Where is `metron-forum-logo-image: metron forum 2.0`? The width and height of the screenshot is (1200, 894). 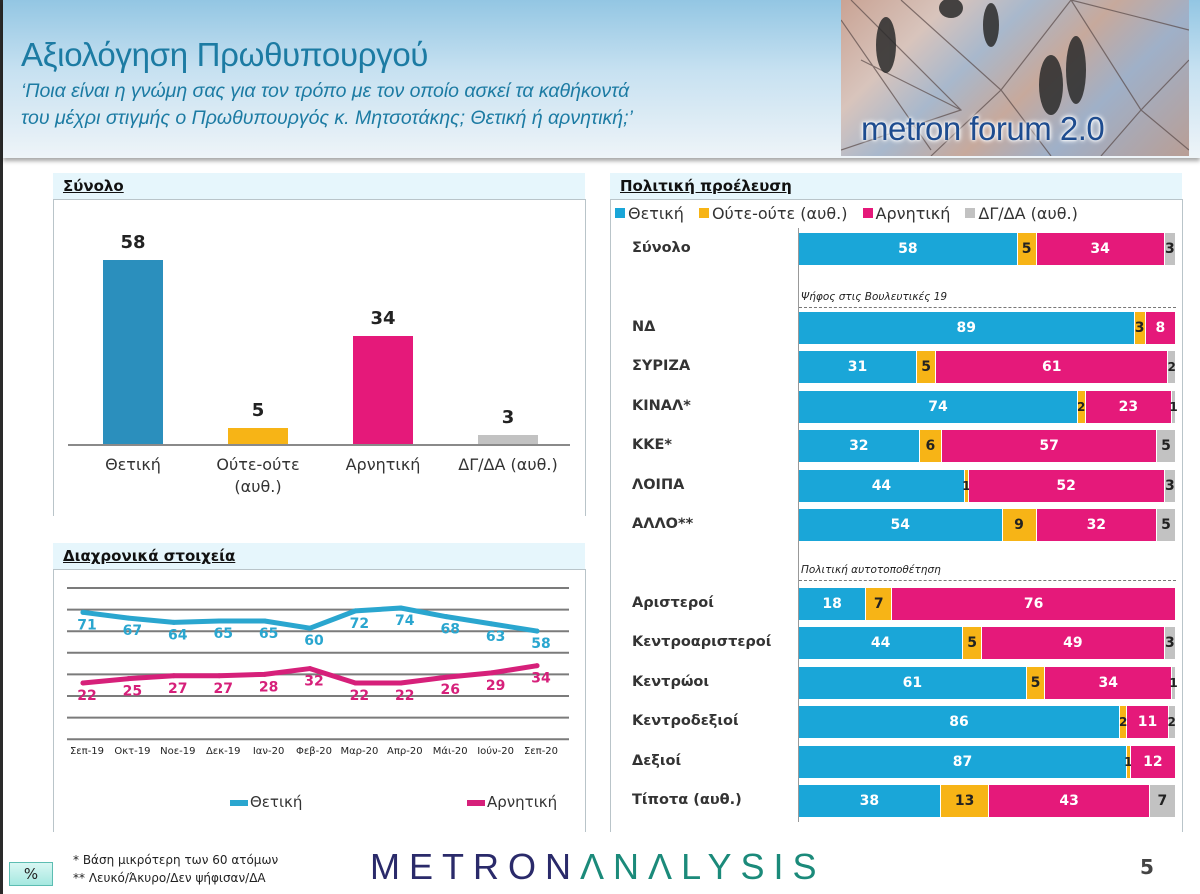 metron-forum-logo-image: metron forum 2.0 is located at coordinates (1015, 78).